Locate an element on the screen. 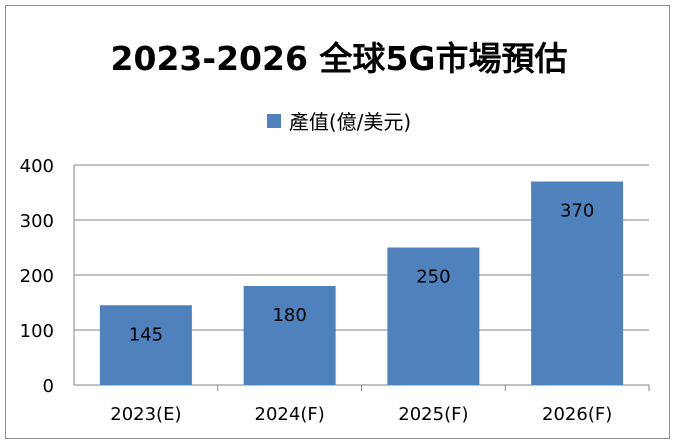 The width and height of the screenshot is (678, 447). x-tick-label: 2023(E) is located at coordinates (145, 414).